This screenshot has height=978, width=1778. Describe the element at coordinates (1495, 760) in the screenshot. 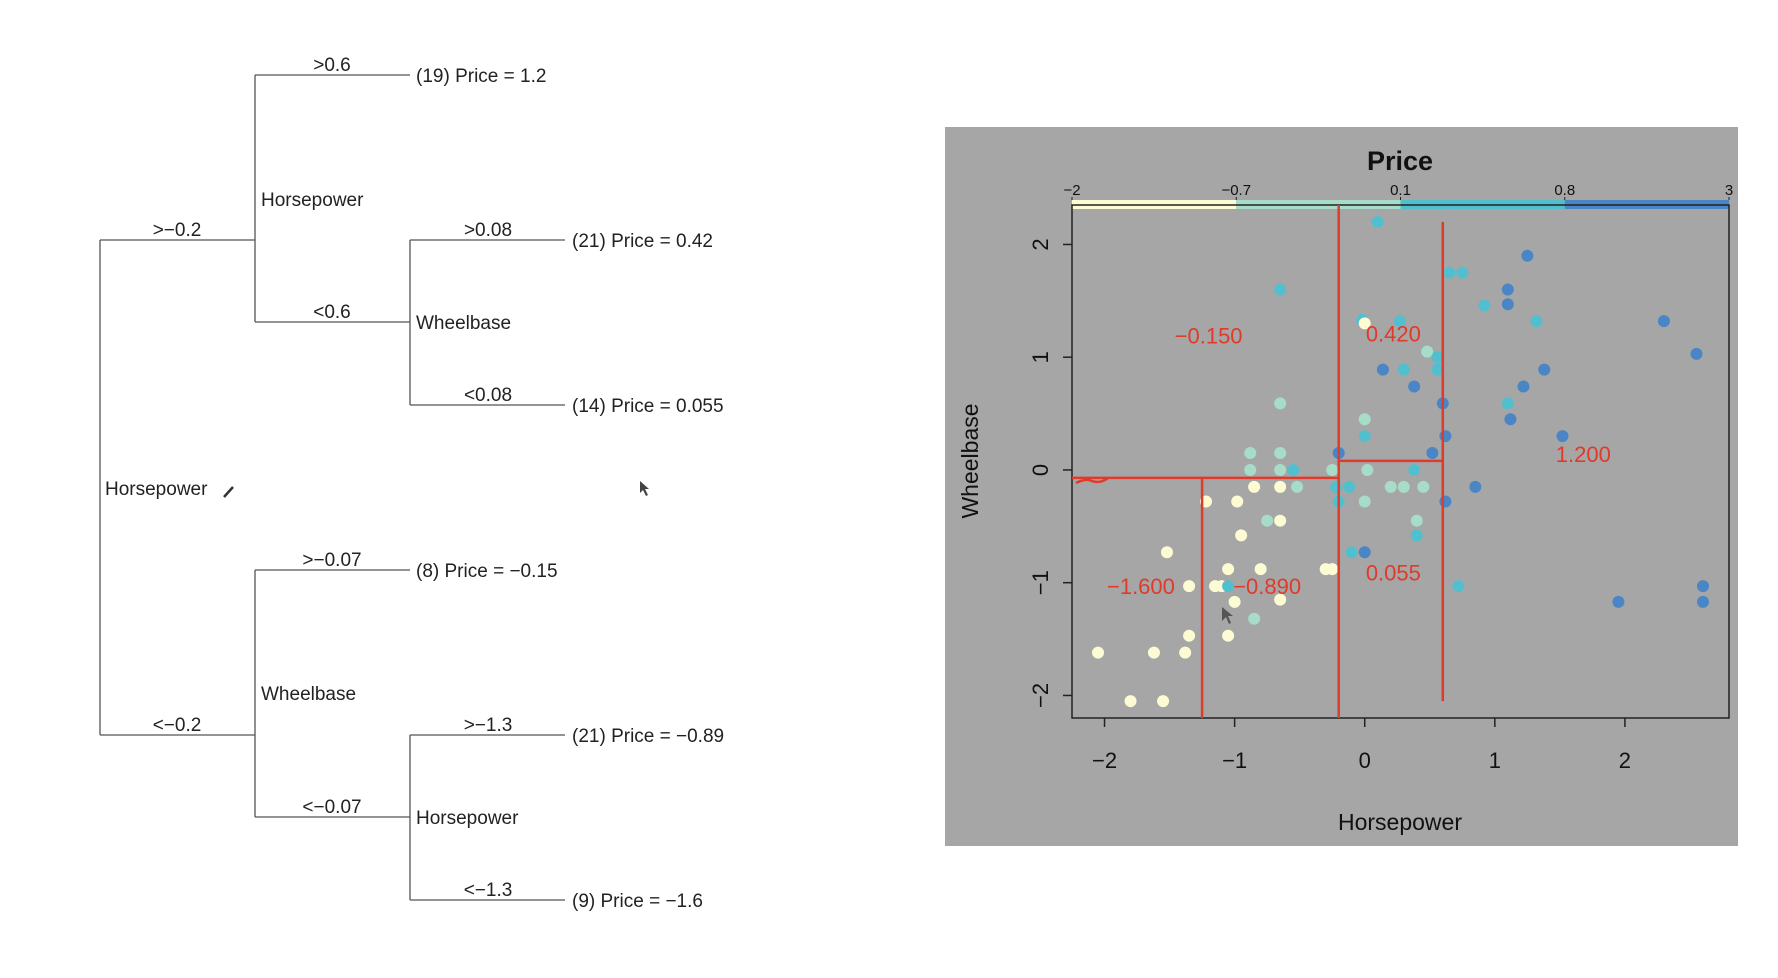

I see `x-tick-label: 1` at that location.